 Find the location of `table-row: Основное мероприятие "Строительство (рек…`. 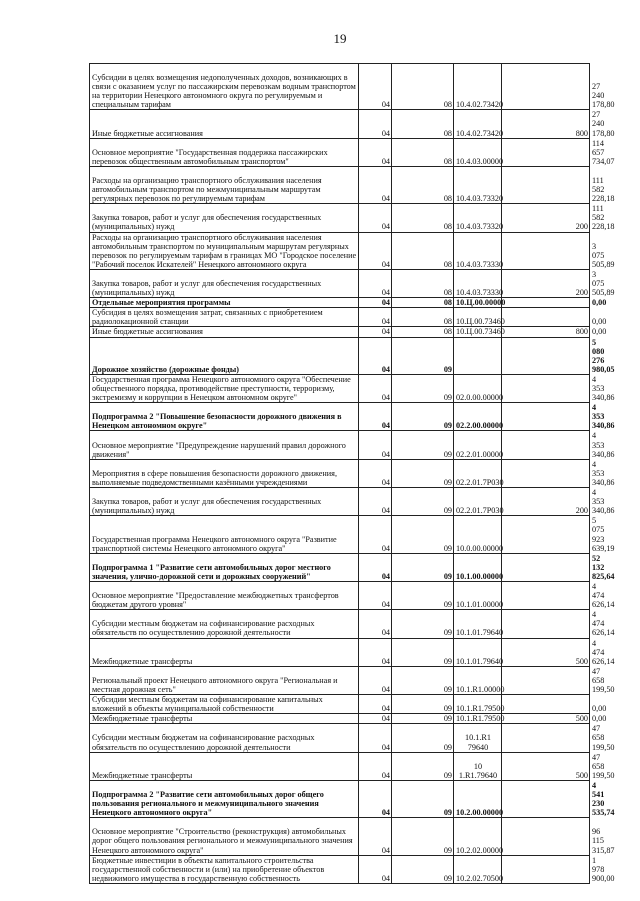

table-row: Основное мероприятие "Строительство (рек… is located at coordinates (352, 836).